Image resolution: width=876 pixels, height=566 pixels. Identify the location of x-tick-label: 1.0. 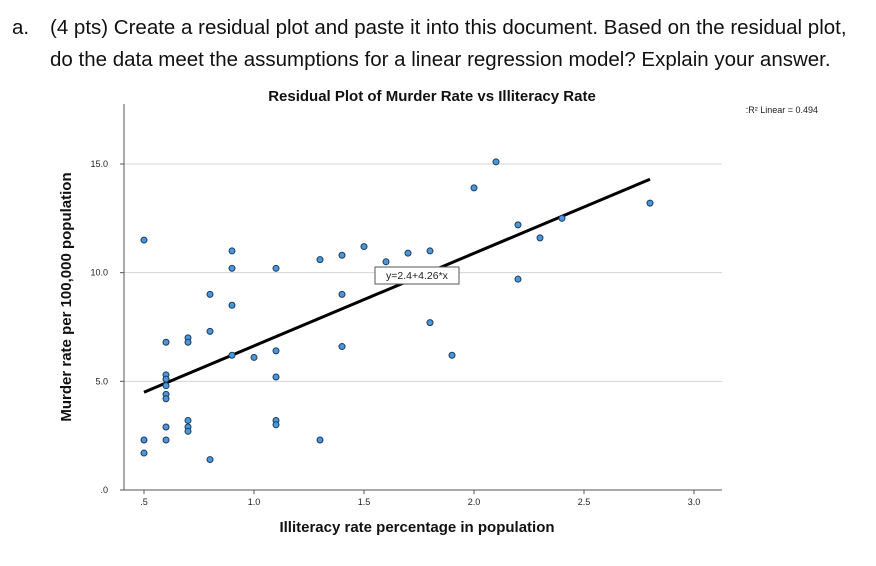
(254, 502).